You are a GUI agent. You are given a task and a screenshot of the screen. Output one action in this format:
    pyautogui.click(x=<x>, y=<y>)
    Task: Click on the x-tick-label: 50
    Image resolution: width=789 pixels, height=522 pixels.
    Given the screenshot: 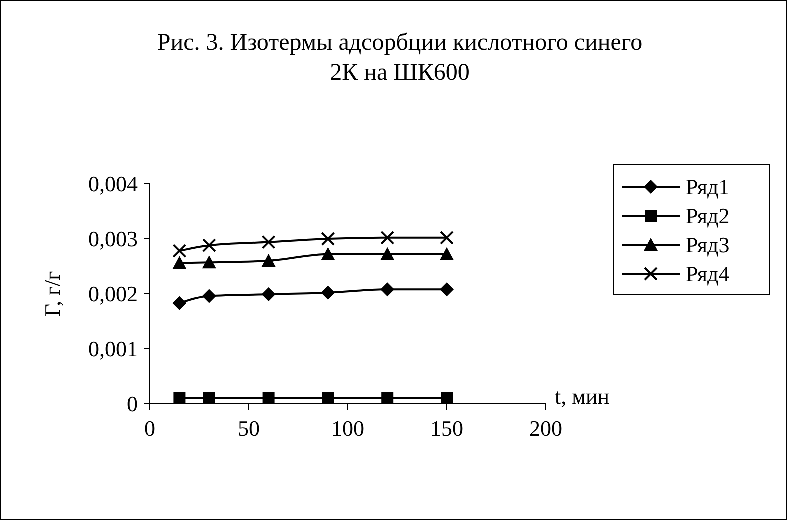 What is the action you would take?
    pyautogui.click(x=249, y=428)
    